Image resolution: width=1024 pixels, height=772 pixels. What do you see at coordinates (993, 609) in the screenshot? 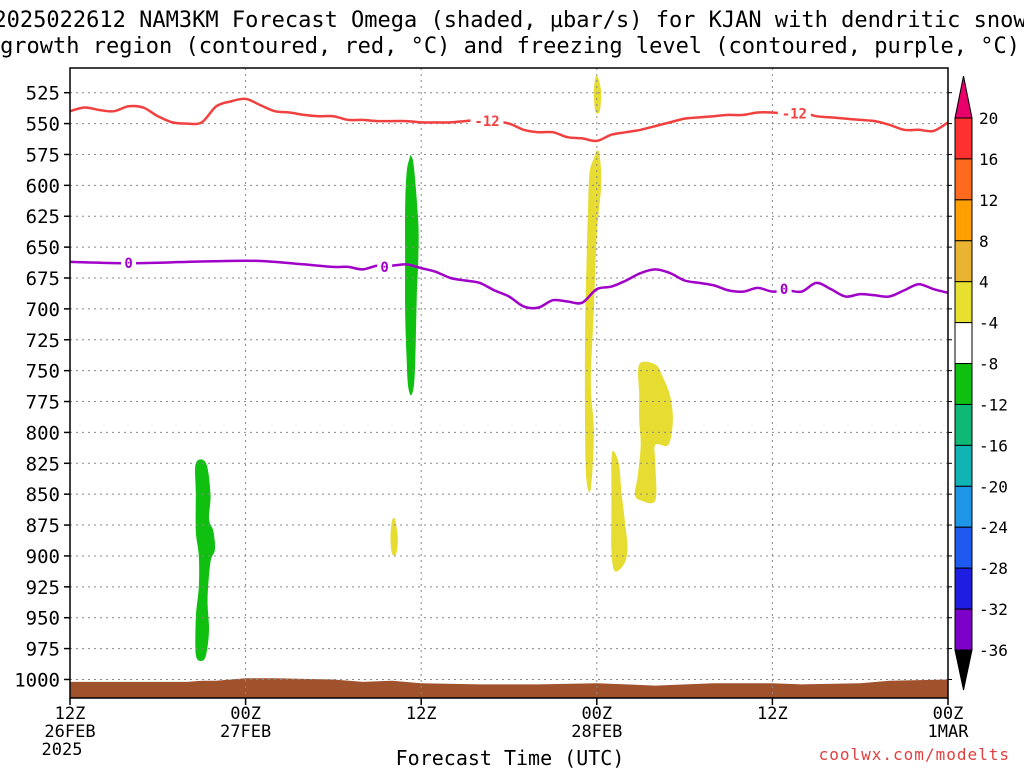
I see `colorbar-label: -32` at bounding box center [993, 609].